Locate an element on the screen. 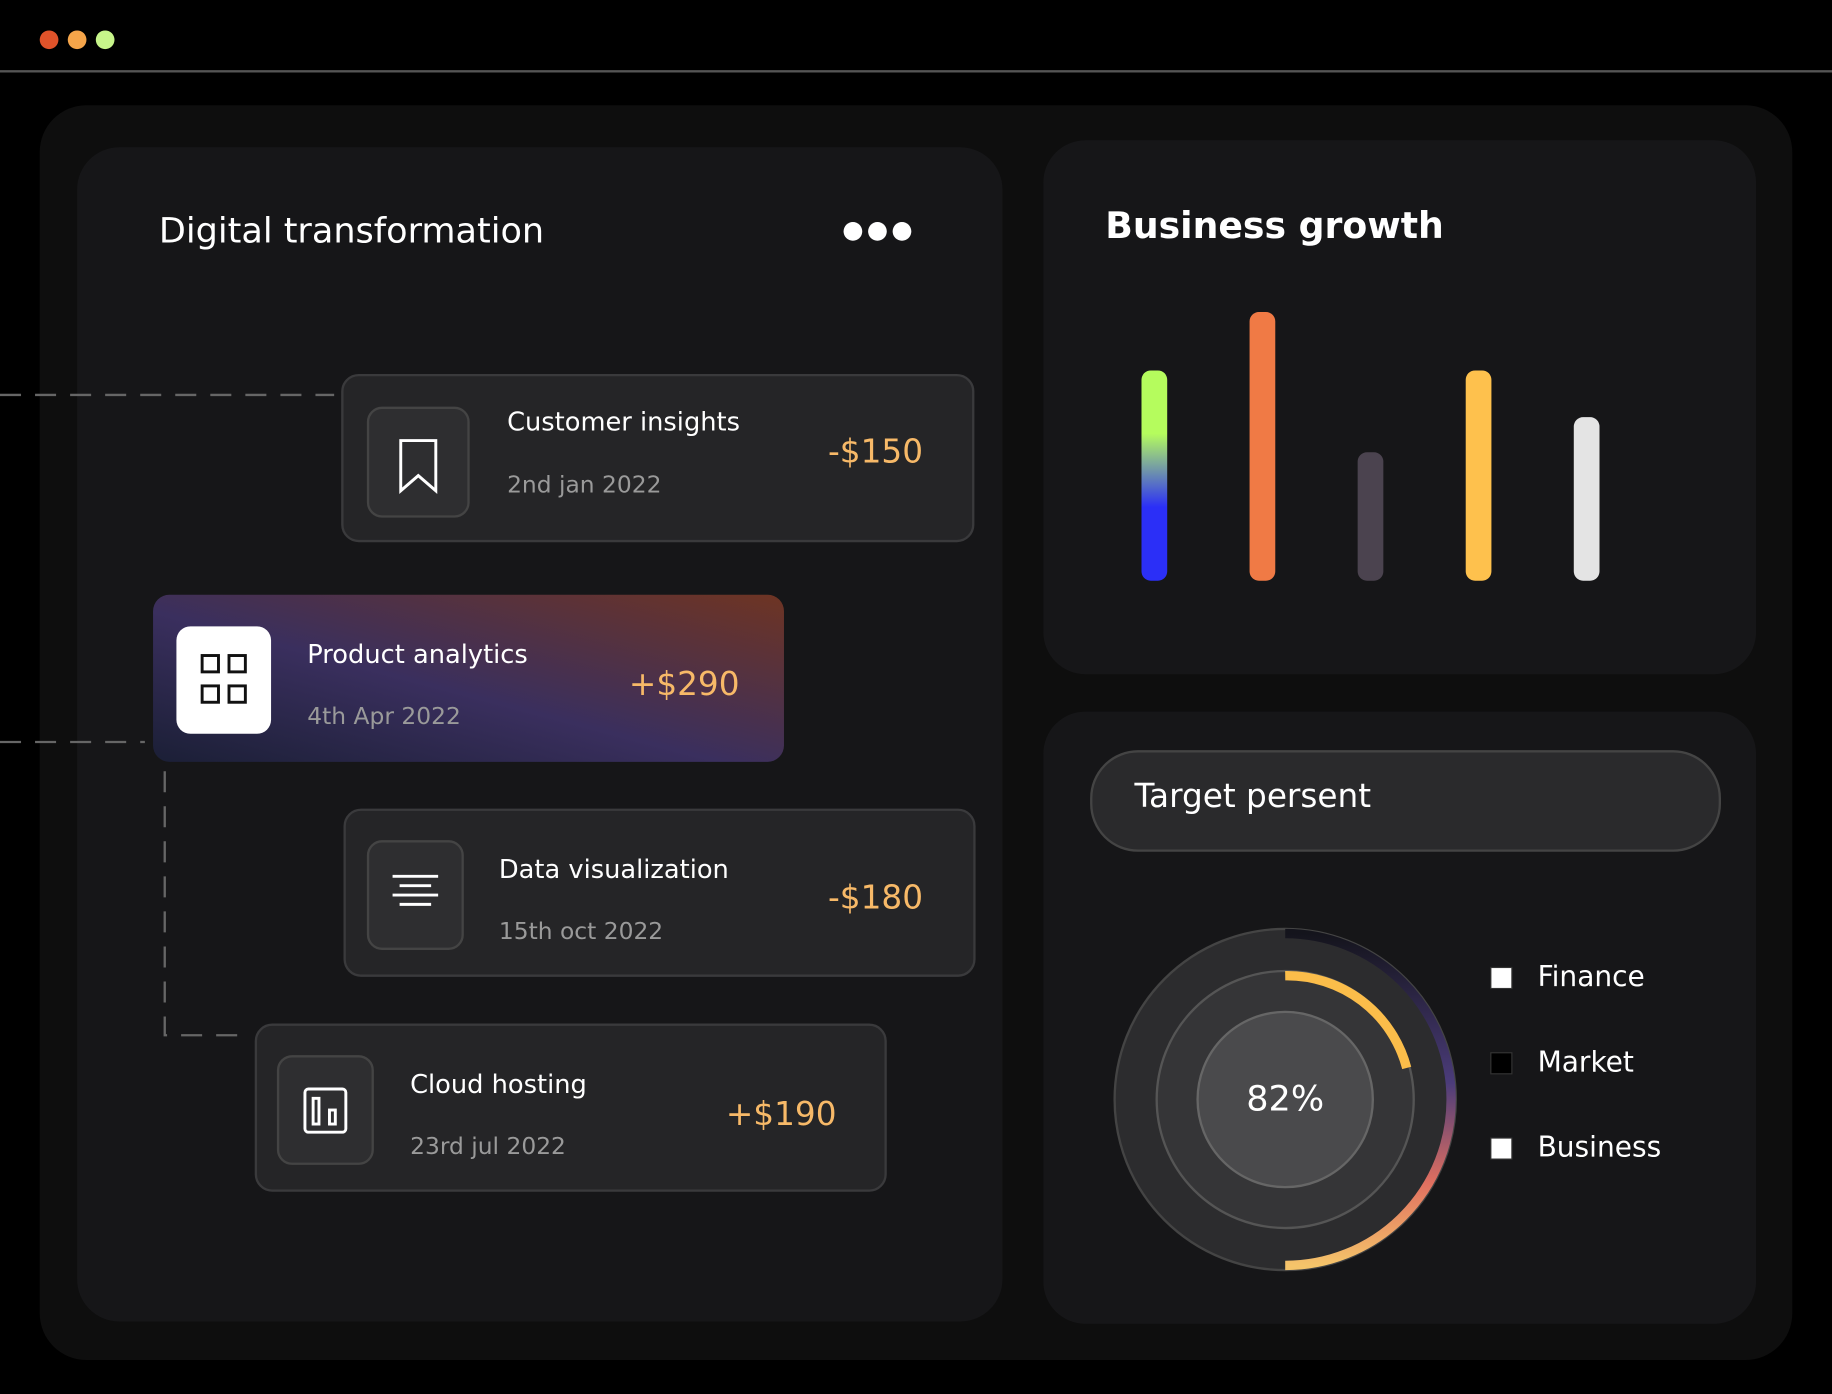 Image resolution: width=1832 pixels, height=1394 pixels. window-maximize is located at coordinates (105, 40).